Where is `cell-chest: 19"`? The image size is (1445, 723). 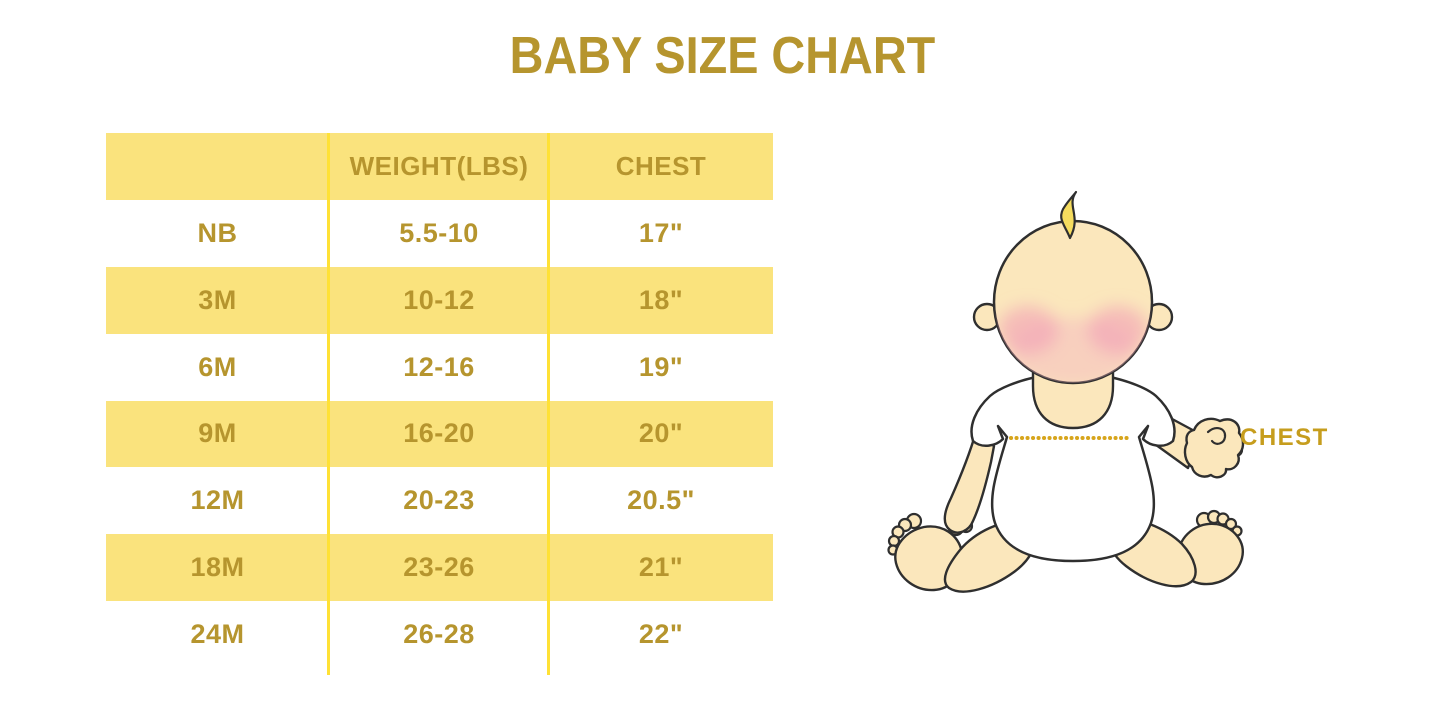 cell-chest: 19" is located at coordinates (661, 366).